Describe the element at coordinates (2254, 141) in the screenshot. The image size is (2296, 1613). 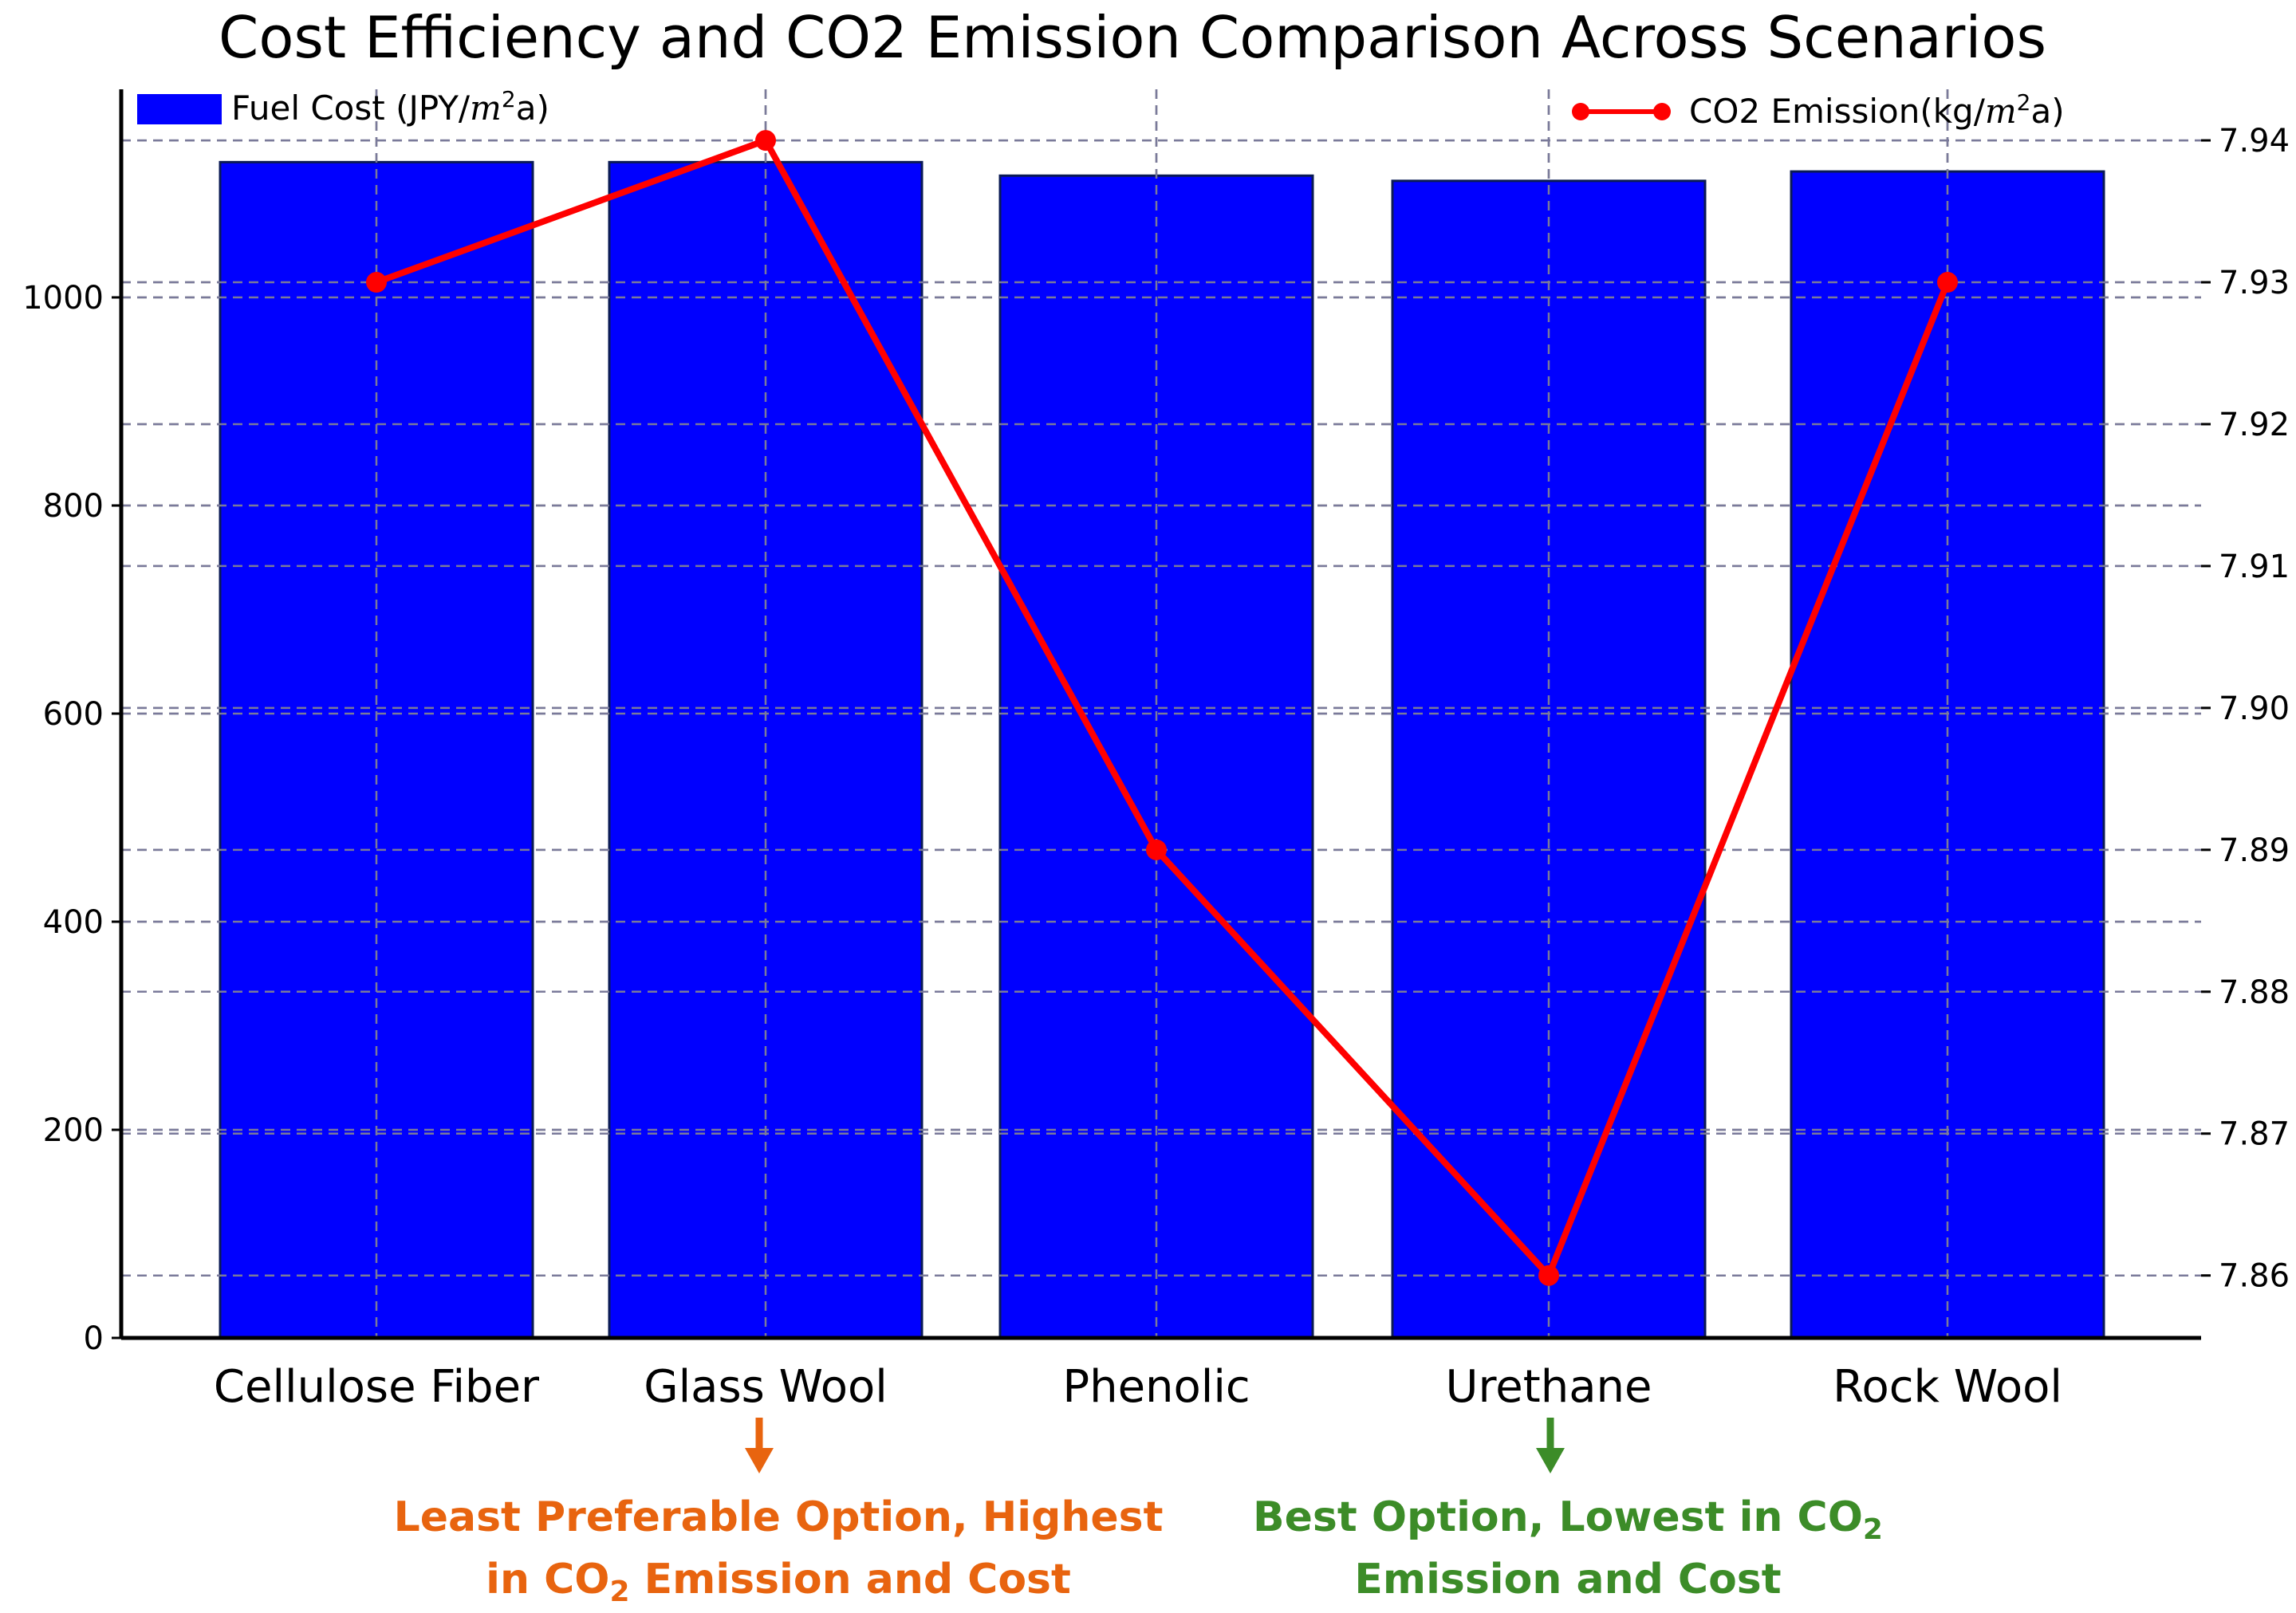
I see `right-tick-label: 7.94` at that location.